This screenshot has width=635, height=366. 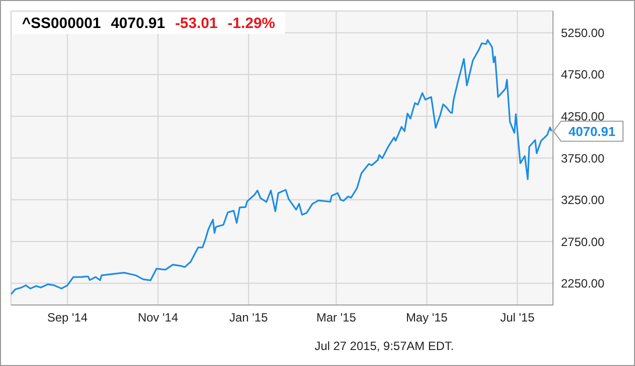 What do you see at coordinates (61, 23) in the screenshot?
I see `chart-title: ^SS000001` at bounding box center [61, 23].